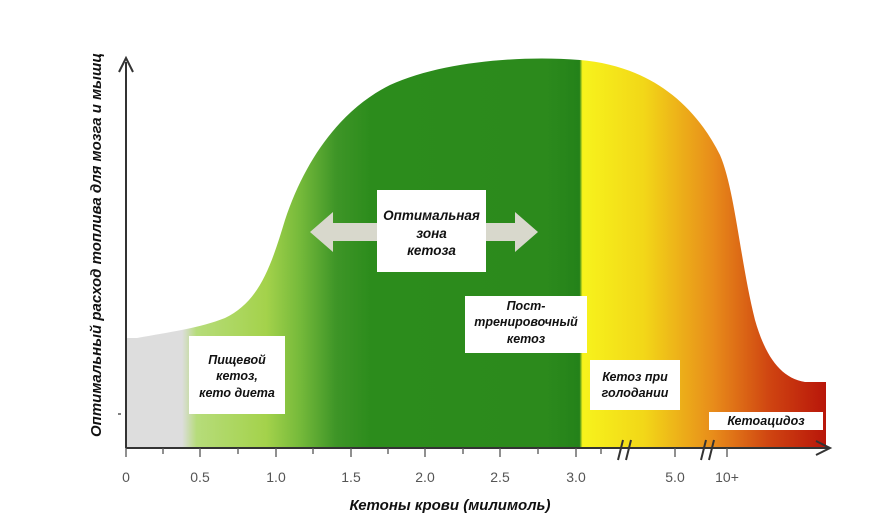 The image size is (891, 528). Describe the element at coordinates (237, 360) in the screenshot. I see `nutritional-ketosis-line1: Пищевой` at that location.